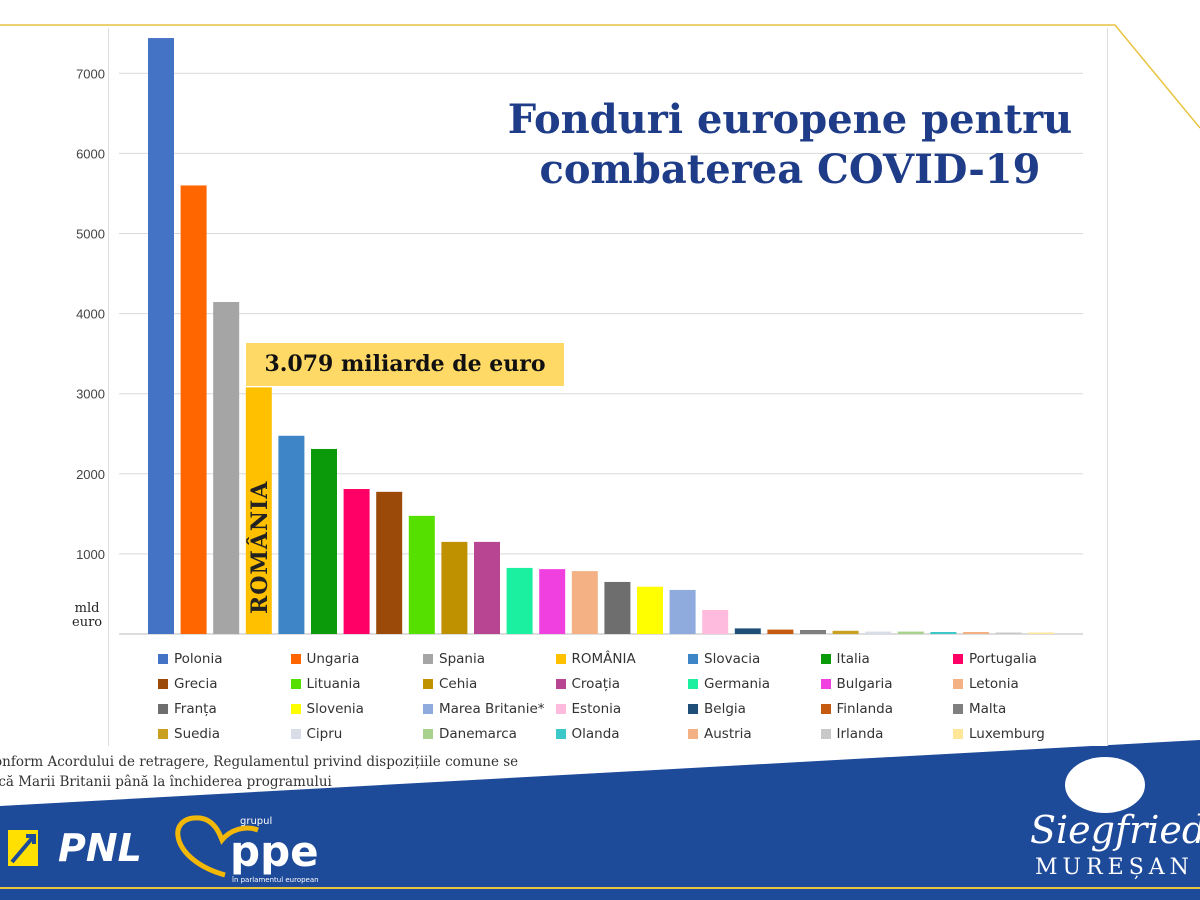 The height and width of the screenshot is (900, 1200). I want to click on y-tick-label: 5000, so click(90, 234).